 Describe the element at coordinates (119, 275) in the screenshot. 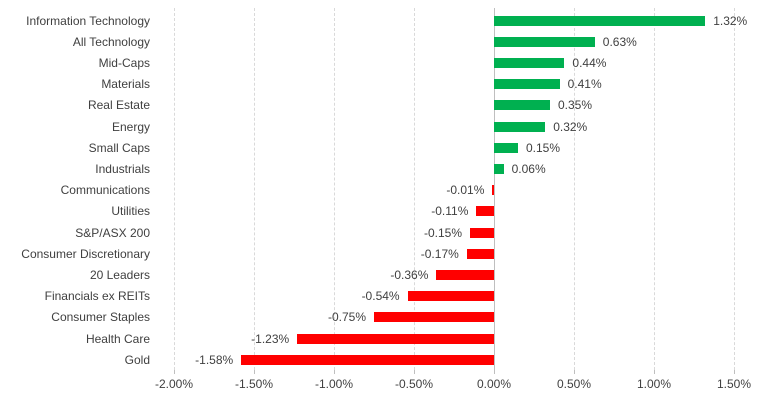

I see `category-label: 20 Leaders` at that location.